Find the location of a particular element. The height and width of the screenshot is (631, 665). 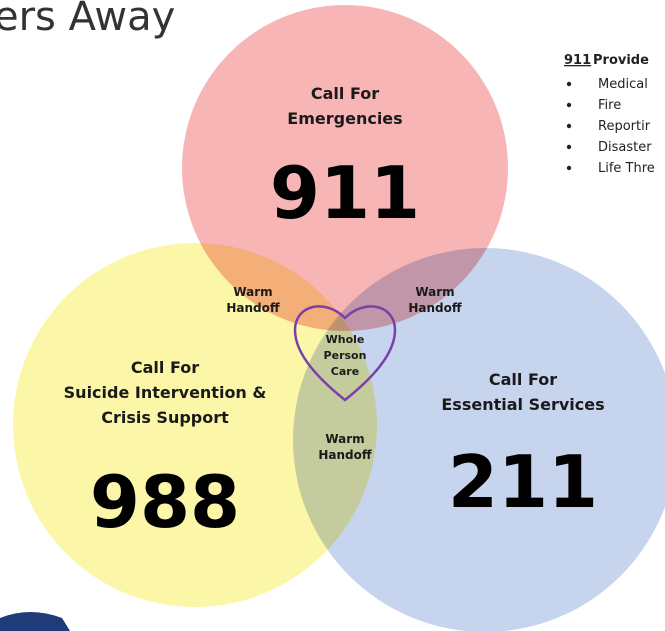

circle-label: Emergencies is located at coordinates (344, 118).